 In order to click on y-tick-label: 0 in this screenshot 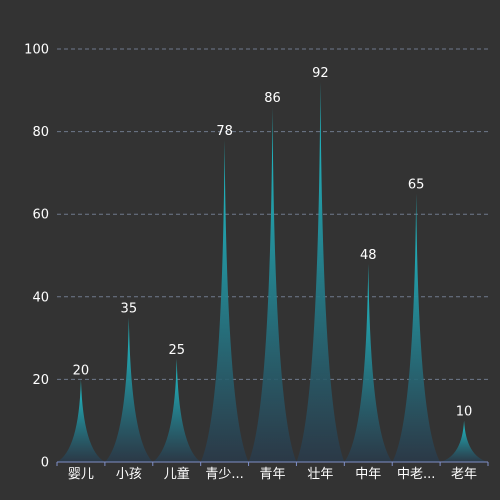, I will do `click(45, 463)`.